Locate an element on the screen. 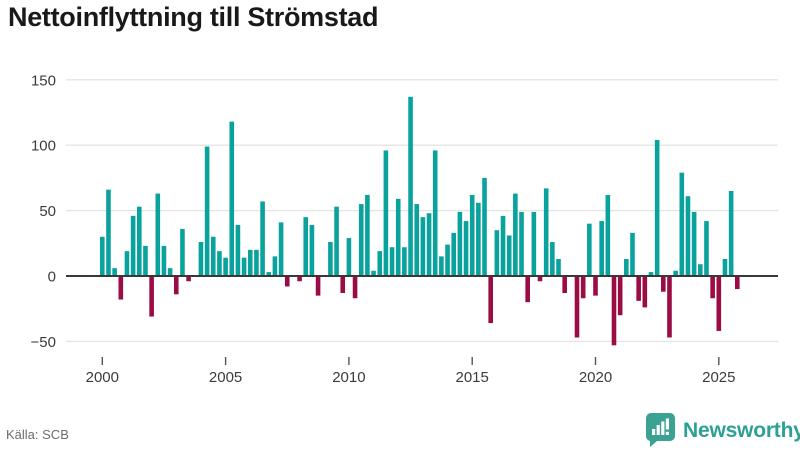  bar-2000-q17 is located at coordinates (207, 211).